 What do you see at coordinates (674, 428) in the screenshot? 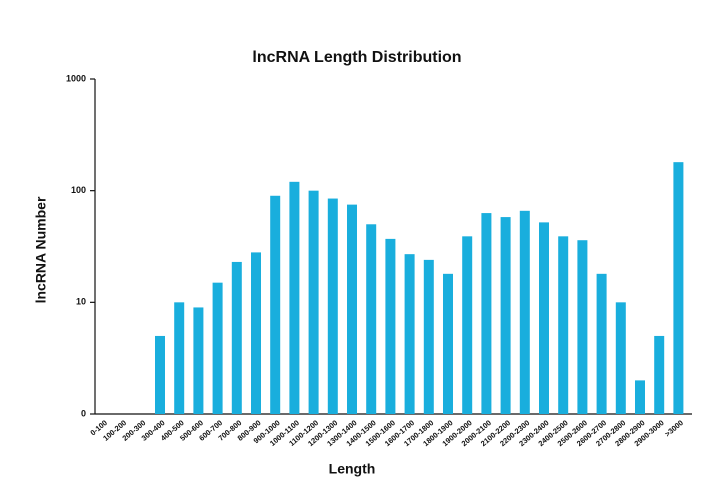
I see `x-tick-label: >3000` at bounding box center [674, 428].